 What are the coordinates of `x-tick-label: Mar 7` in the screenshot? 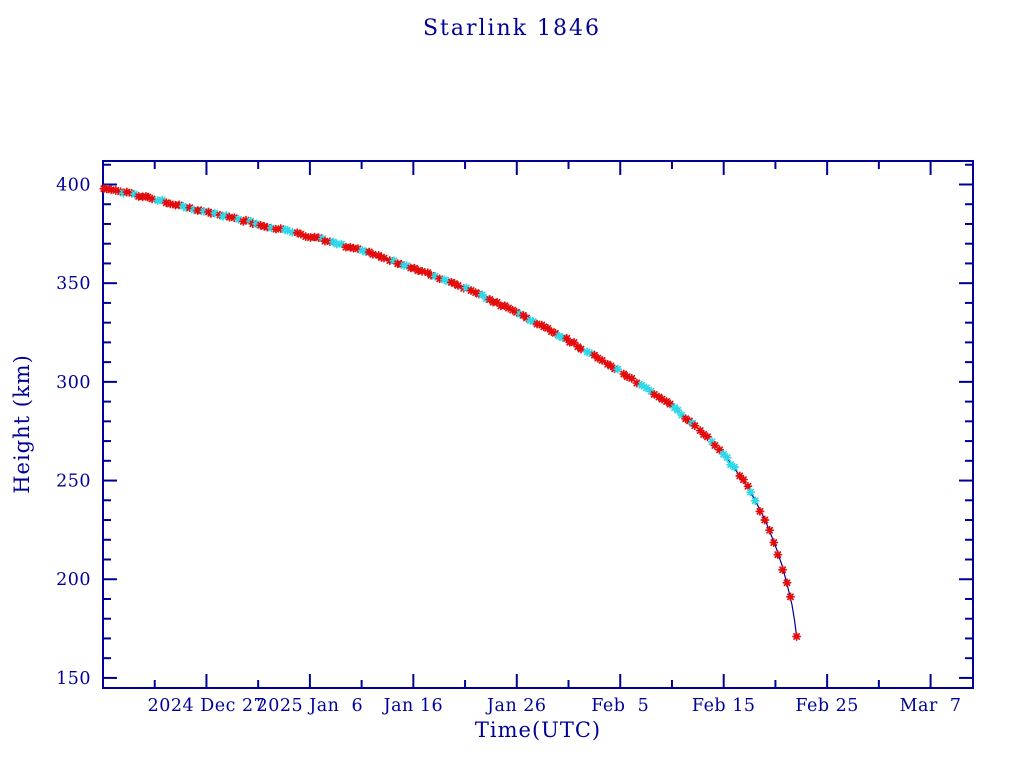 It's located at (931, 706).